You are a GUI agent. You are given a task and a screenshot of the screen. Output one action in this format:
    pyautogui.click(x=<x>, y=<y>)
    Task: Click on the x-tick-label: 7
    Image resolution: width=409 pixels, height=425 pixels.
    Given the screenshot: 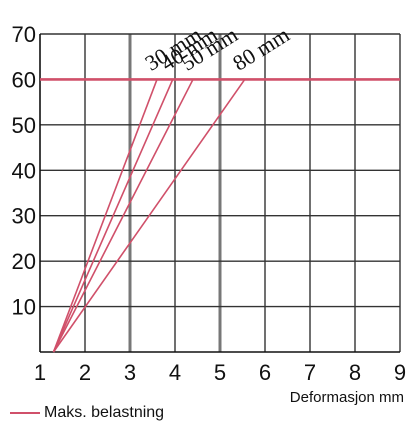 What is the action you would take?
    pyautogui.click(x=310, y=372)
    